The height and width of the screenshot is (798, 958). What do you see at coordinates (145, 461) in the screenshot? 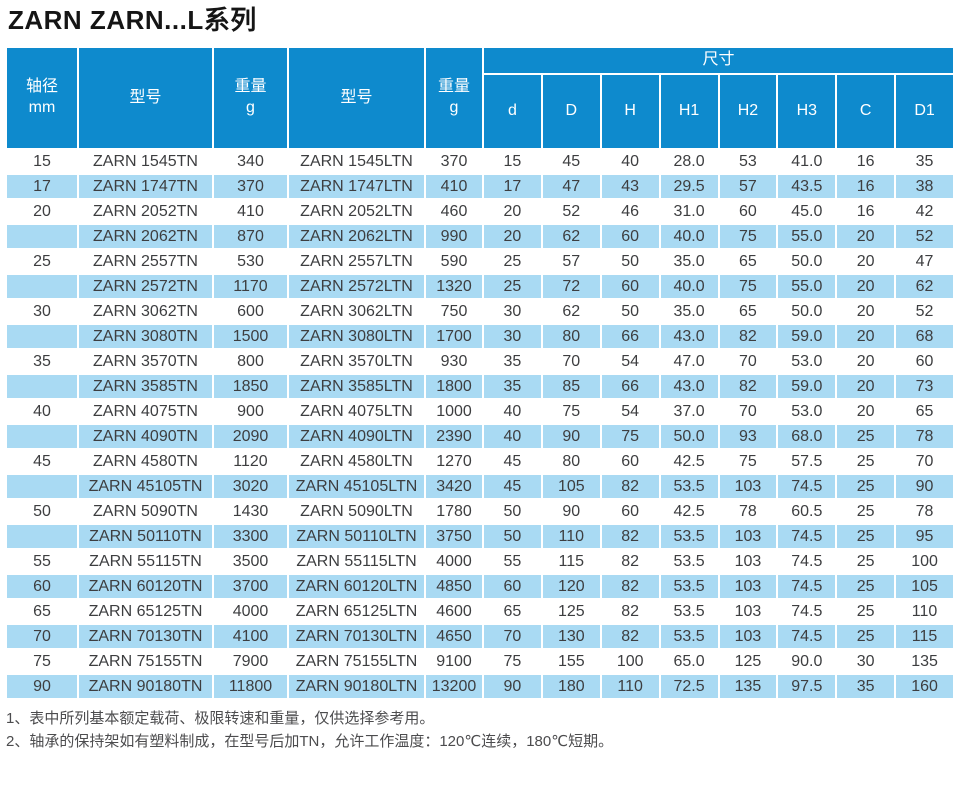
I see `model-tn-cell: ZARN 4580TN` at bounding box center [145, 461].